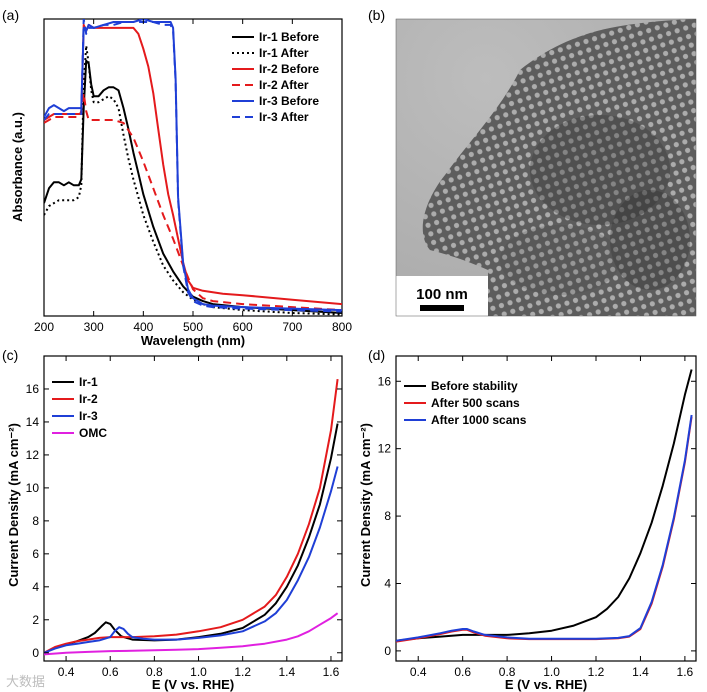 The height and width of the screenshot is (692, 707). Describe the element at coordinates (33, 422) in the screenshot. I see `y-tick-label: 14` at that location.